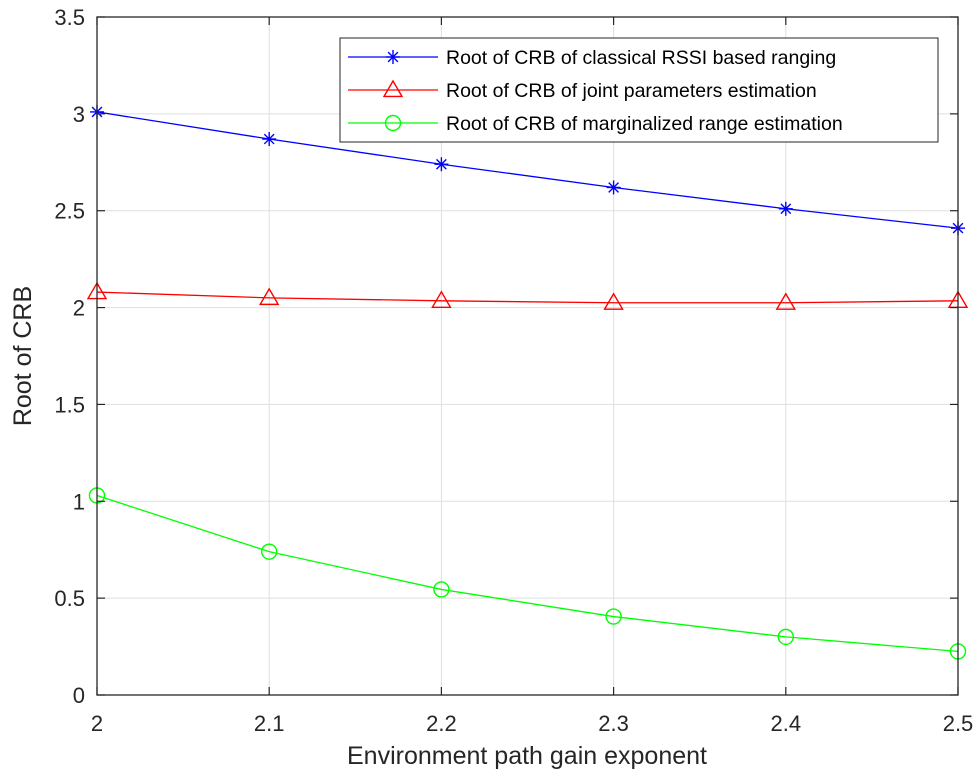 The width and height of the screenshot is (980, 780). Describe the element at coordinates (23, 356) in the screenshot. I see `y-axis-label: Root of CRB` at that location.